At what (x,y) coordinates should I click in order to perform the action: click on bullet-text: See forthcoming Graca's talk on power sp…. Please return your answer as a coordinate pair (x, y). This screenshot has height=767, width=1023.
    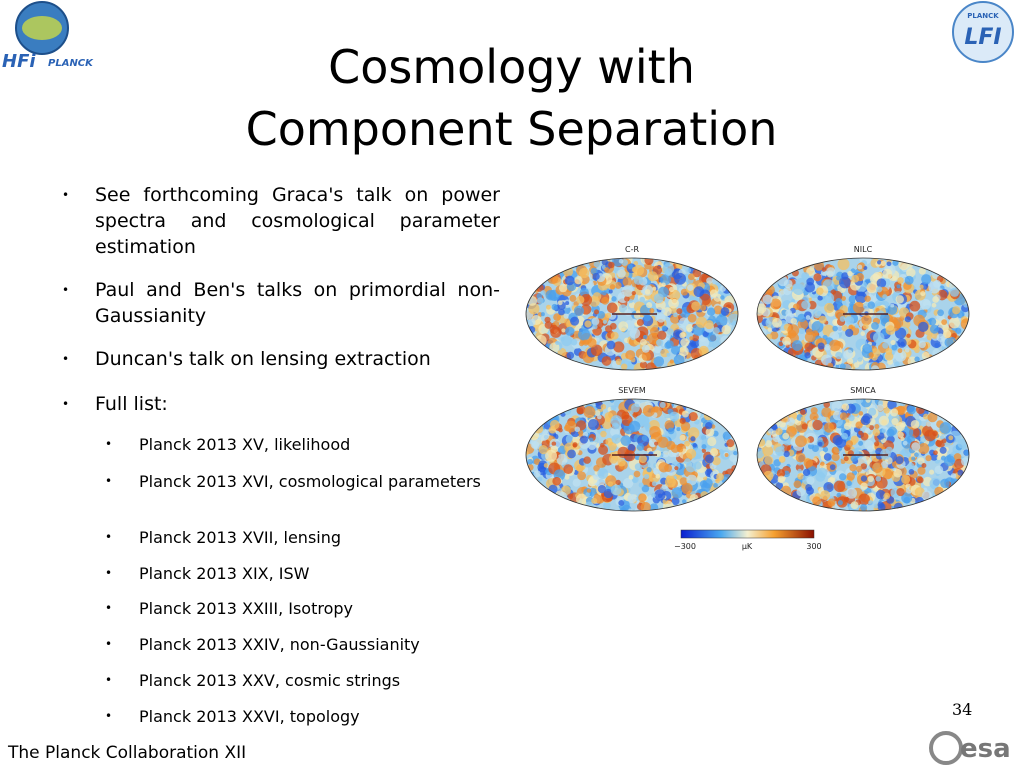
    Looking at the image, I should click on (297, 221).